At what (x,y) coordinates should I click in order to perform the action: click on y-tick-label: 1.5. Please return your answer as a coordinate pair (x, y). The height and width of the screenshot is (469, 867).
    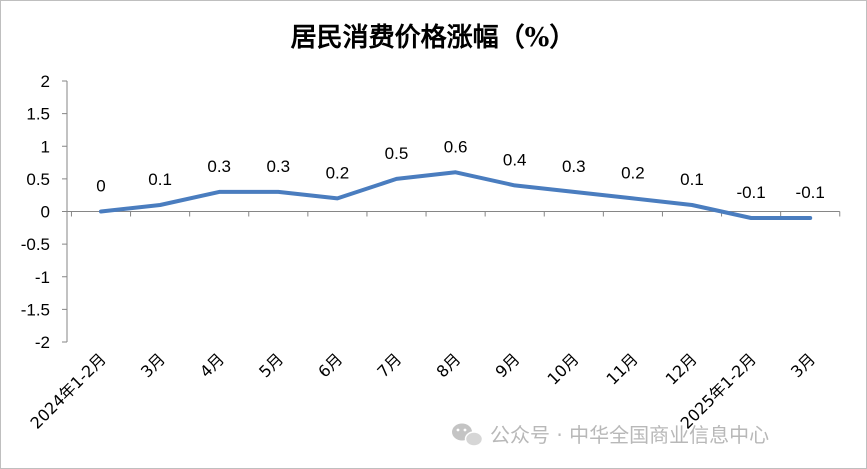
    Looking at the image, I should click on (38, 114).